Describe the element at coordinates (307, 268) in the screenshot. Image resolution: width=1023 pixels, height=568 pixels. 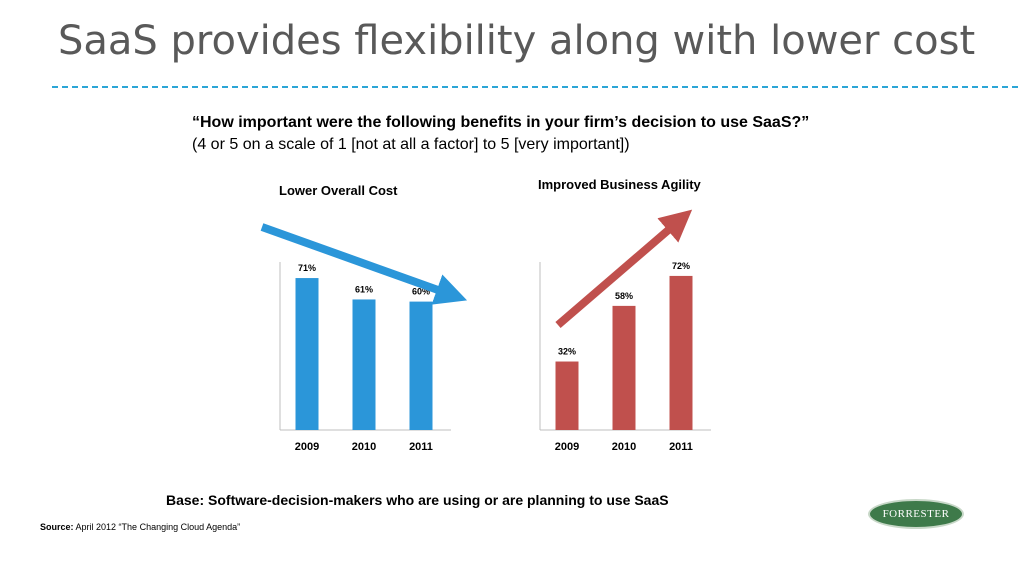
I see `data-label: 71%` at that location.